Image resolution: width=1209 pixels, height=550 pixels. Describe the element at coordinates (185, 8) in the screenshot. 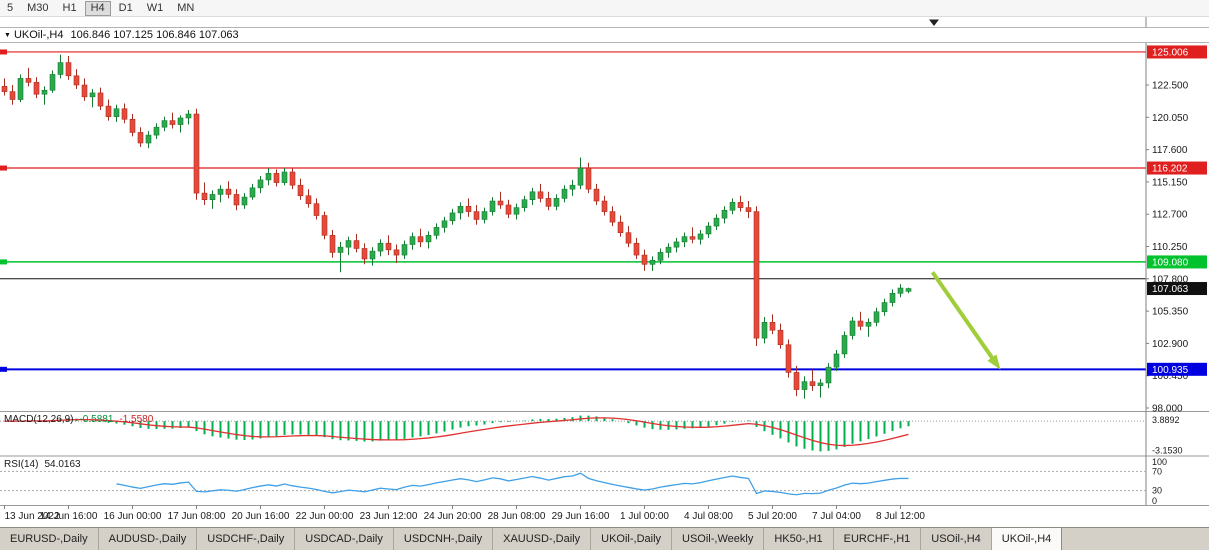

I see `timeframe-button-mn: MN` at that location.